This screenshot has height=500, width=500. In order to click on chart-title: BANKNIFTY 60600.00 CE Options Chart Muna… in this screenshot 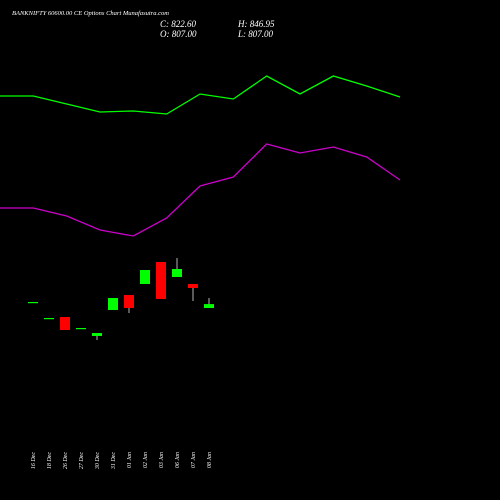, I will do `click(90, 13)`.